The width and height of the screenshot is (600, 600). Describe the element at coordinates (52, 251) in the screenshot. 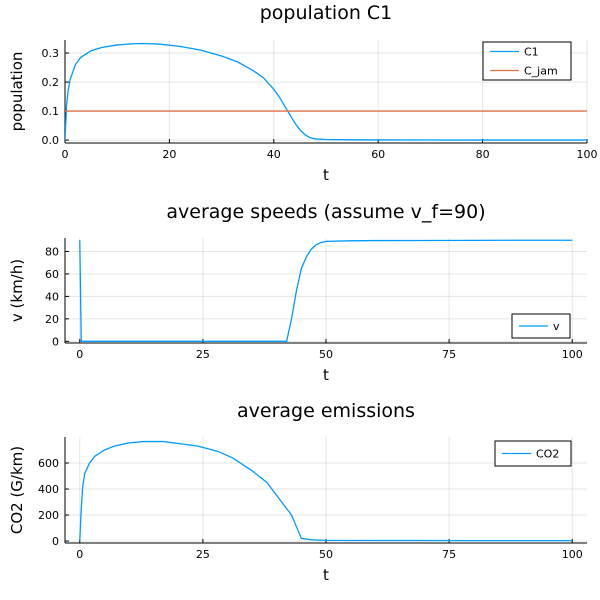

I see `y-tick-label: 80` at that location.